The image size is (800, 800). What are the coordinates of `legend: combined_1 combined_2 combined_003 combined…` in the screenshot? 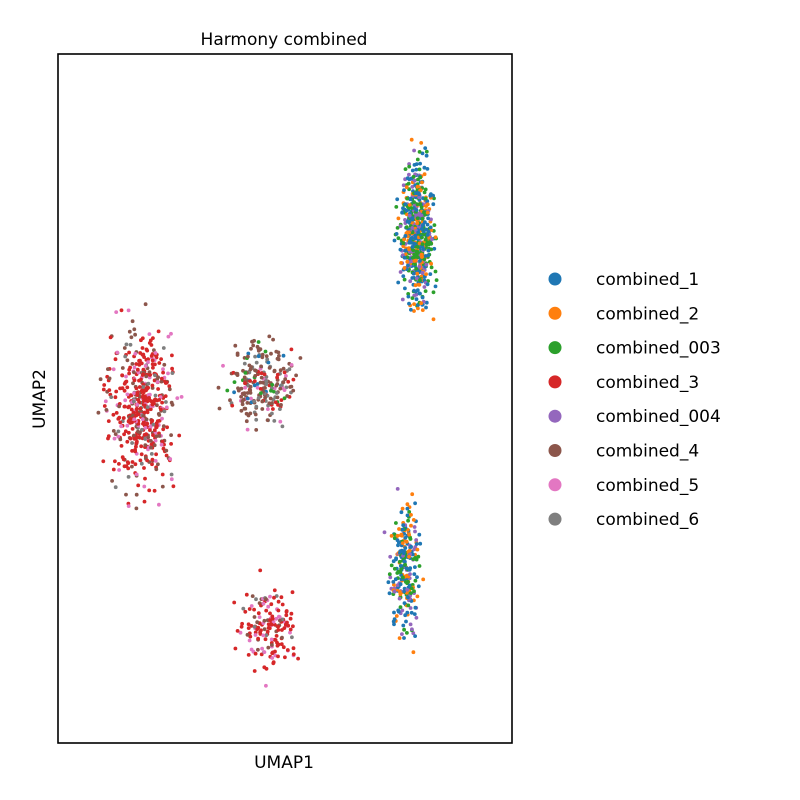 It's located at (634, 400).